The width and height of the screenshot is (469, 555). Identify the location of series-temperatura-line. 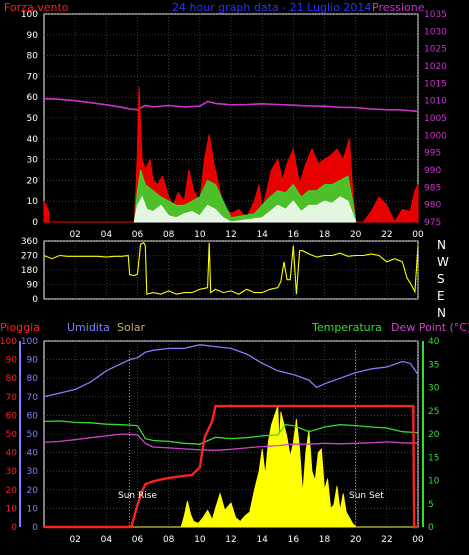
(231, 432).